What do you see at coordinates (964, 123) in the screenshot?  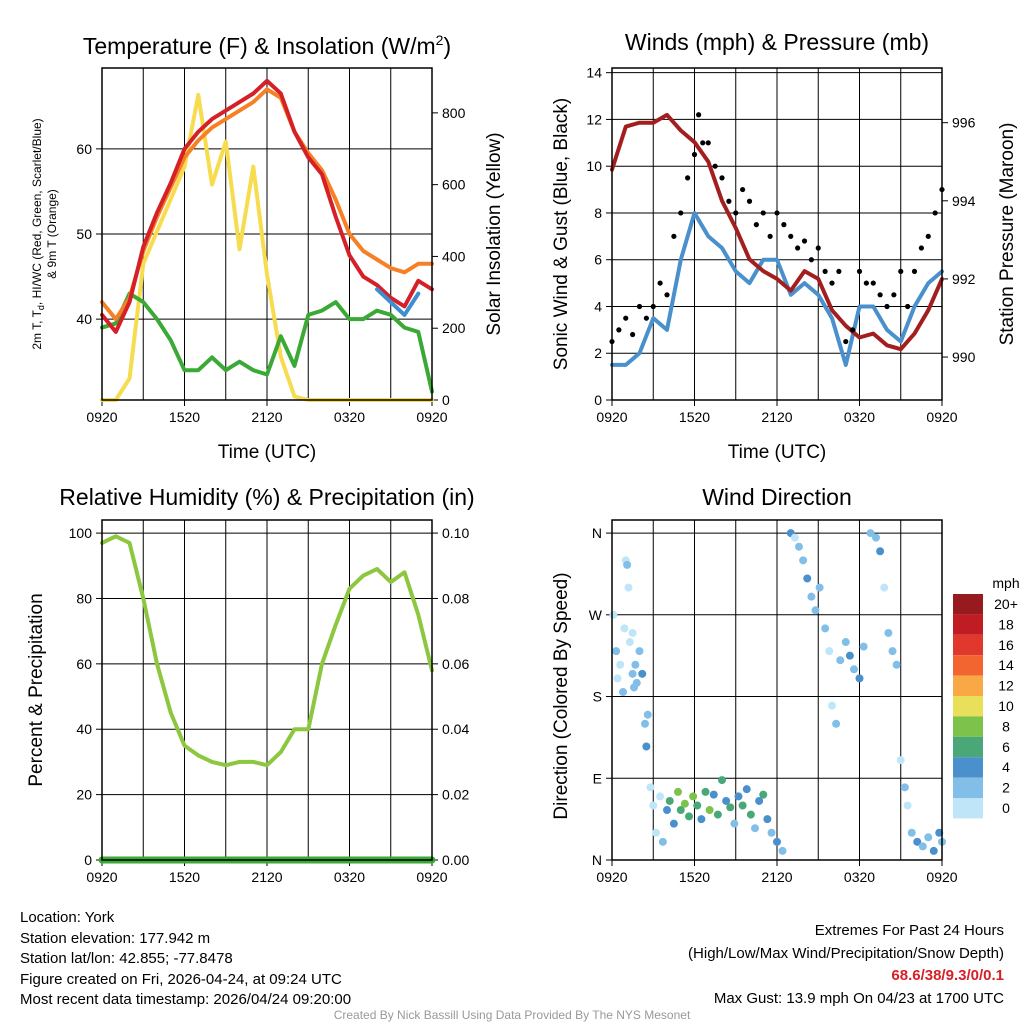 I see `y2-tick-label: 996` at bounding box center [964, 123].